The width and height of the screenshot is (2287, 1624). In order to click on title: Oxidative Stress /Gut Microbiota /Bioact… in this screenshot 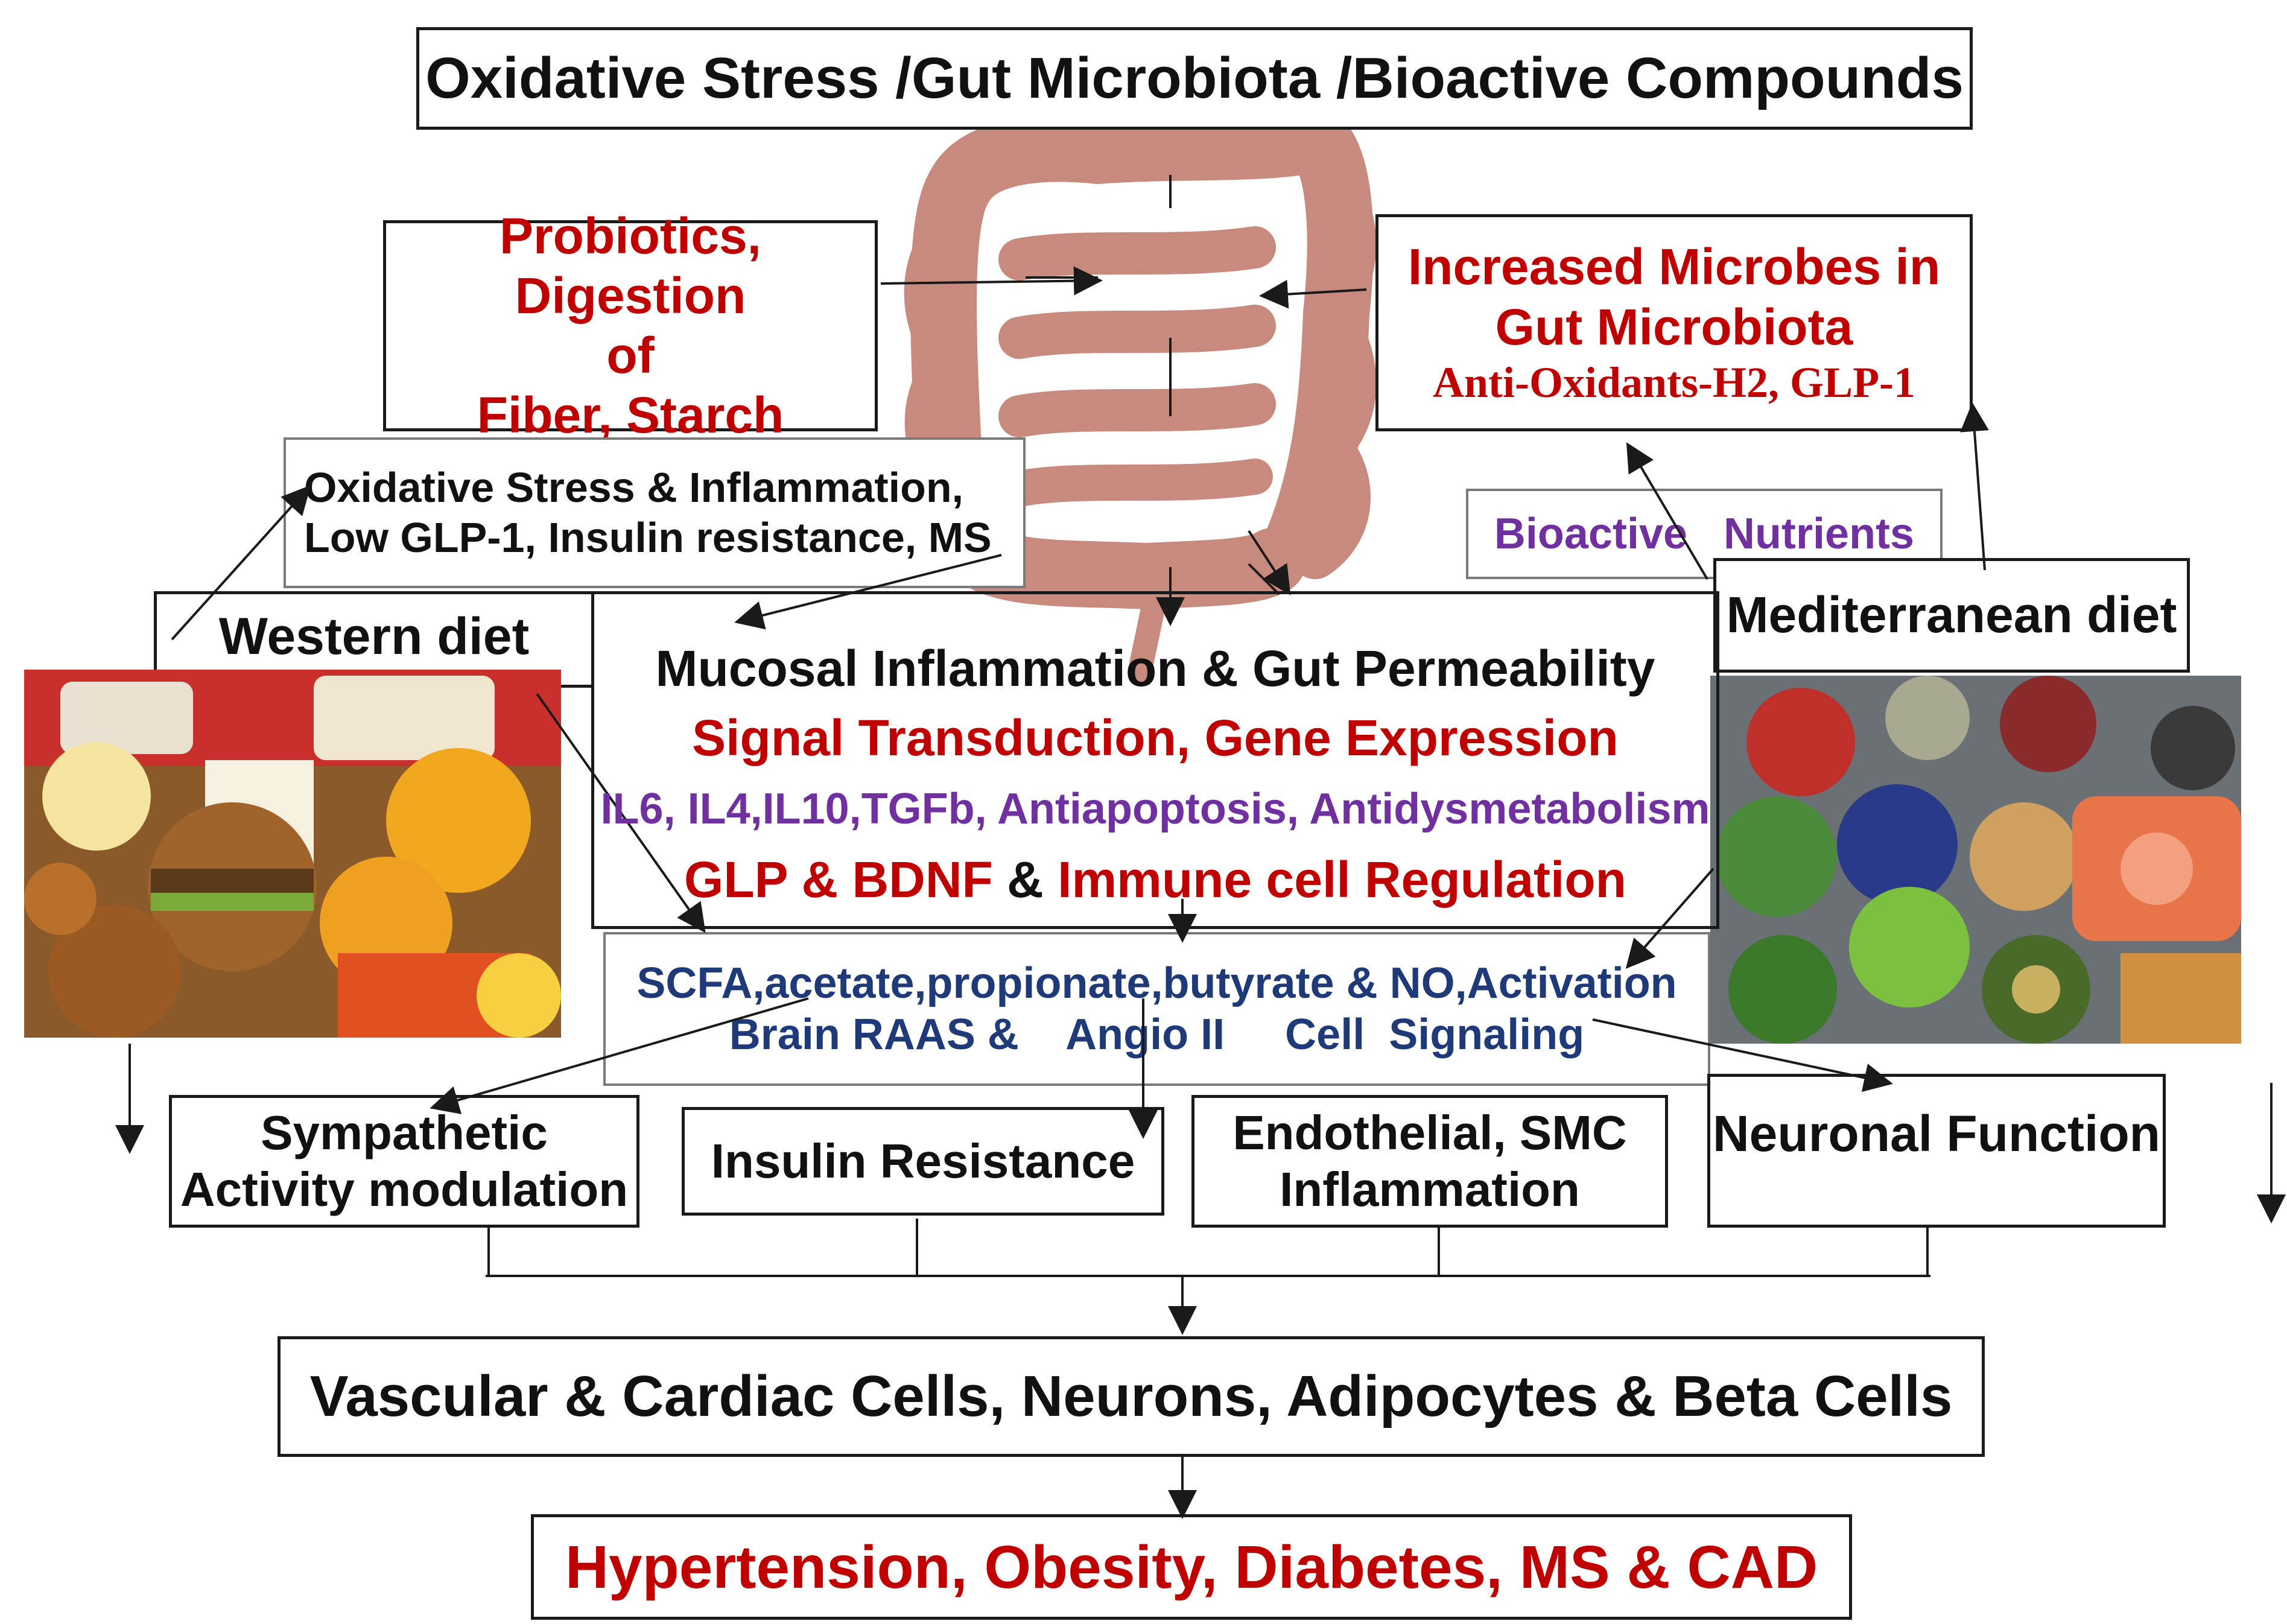, I will do `click(1194, 78)`.